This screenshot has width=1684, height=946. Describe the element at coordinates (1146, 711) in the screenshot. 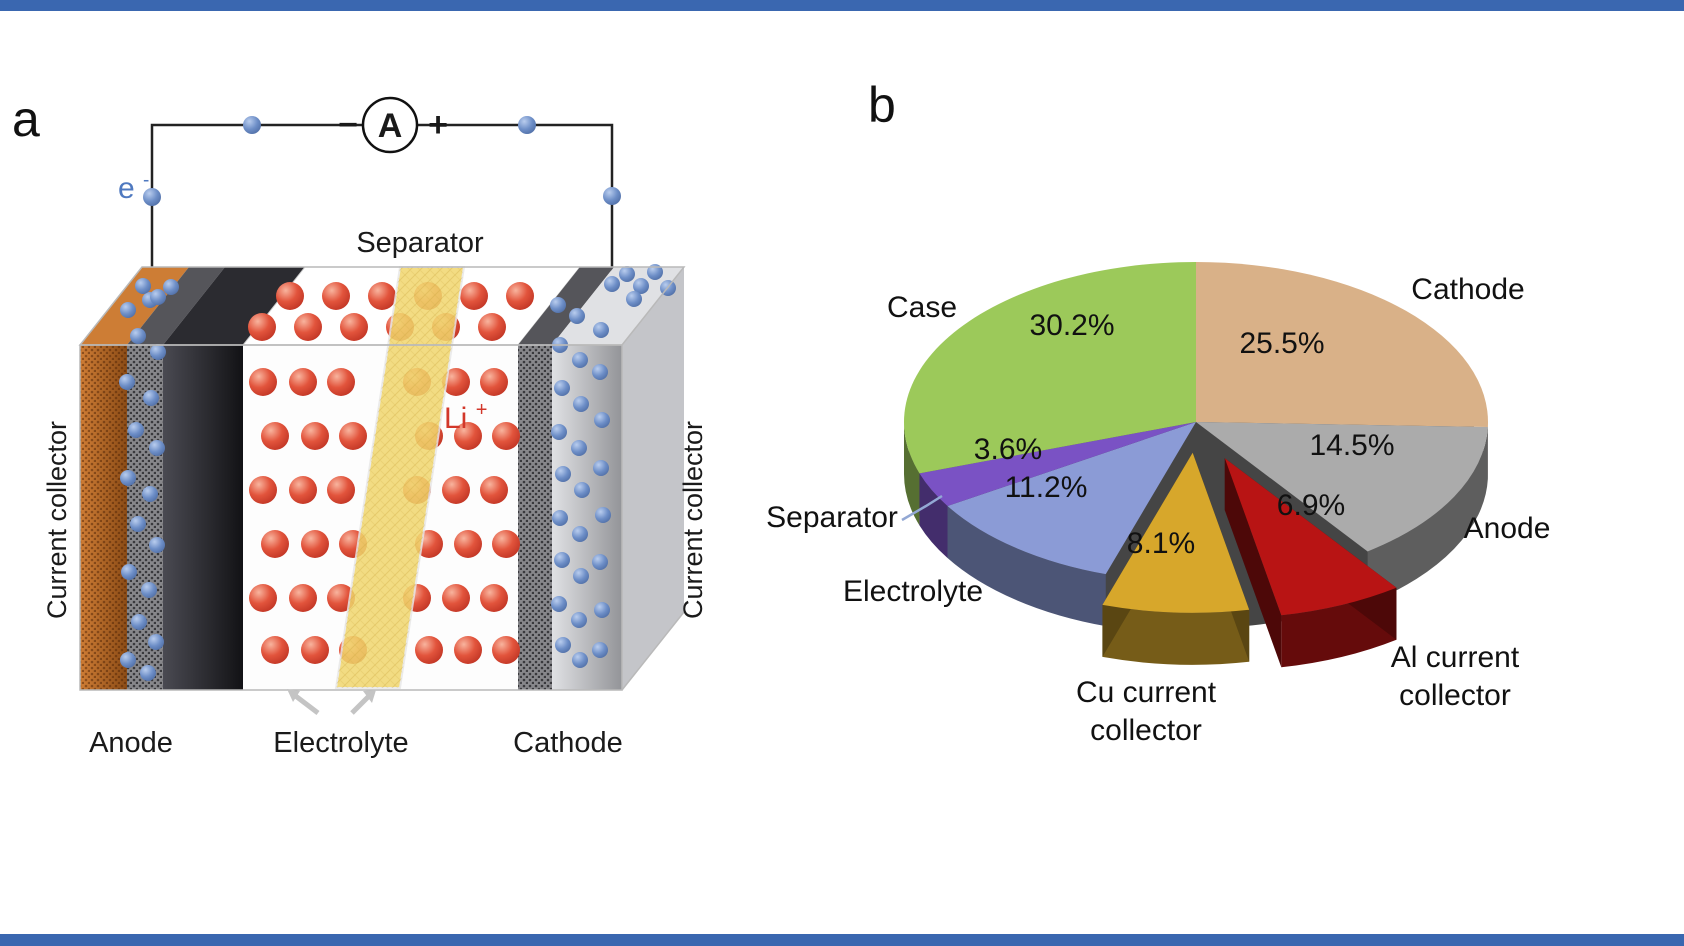

I see `pie-label-cu: Cu current collector` at that location.